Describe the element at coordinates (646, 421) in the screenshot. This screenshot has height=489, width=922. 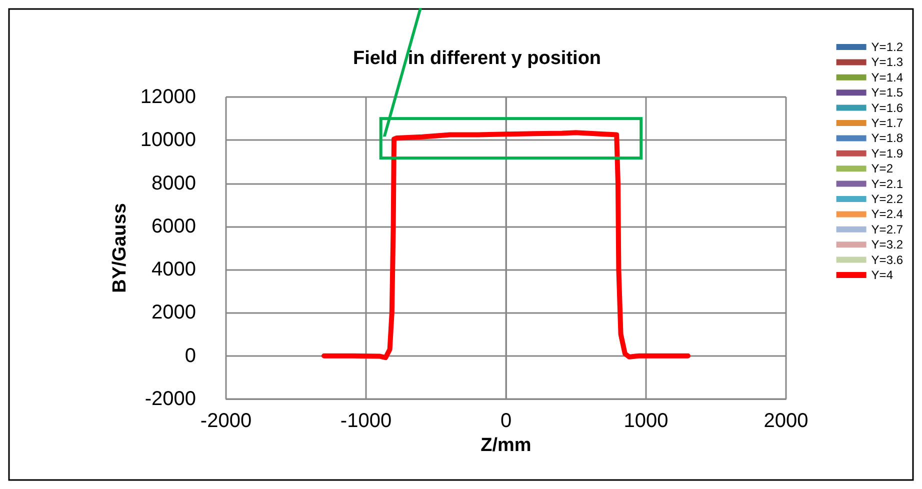
I see `x-tick-label: 1000` at that location.